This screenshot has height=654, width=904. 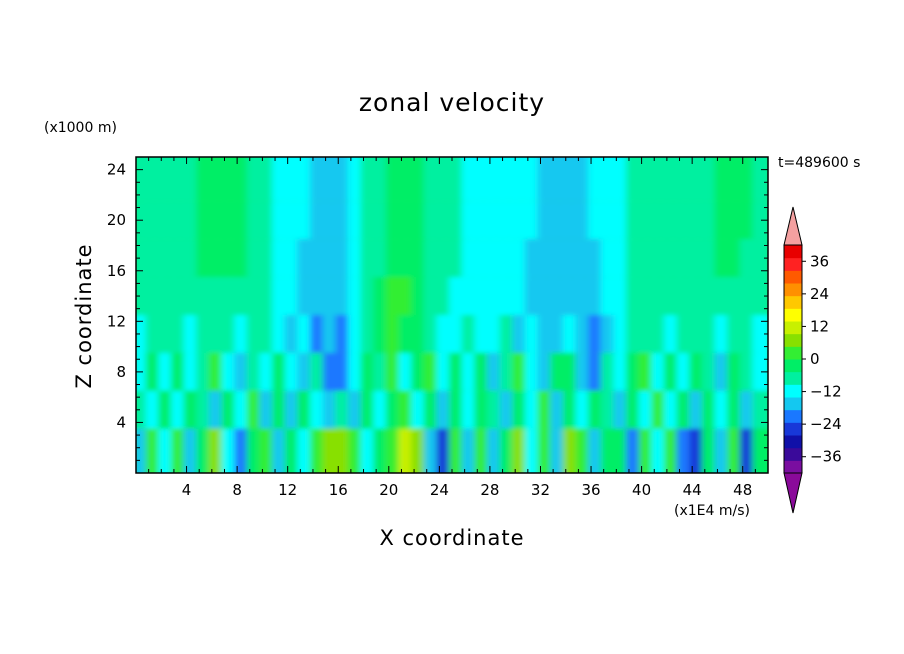 What do you see at coordinates (793, 493) in the screenshot?
I see `colorbar-under-arrow` at bounding box center [793, 493].